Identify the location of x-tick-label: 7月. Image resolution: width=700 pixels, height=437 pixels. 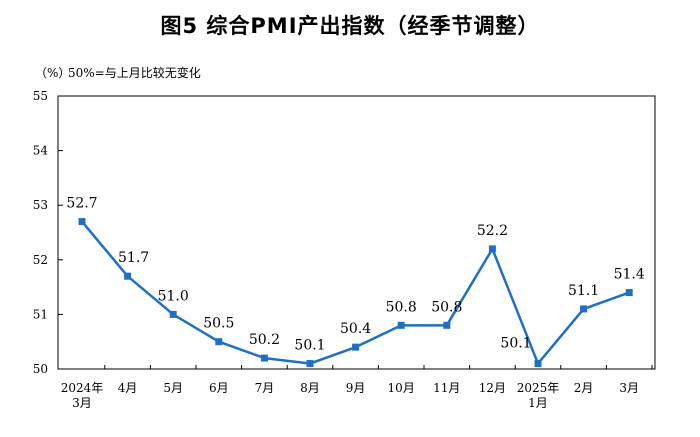
(265, 388).